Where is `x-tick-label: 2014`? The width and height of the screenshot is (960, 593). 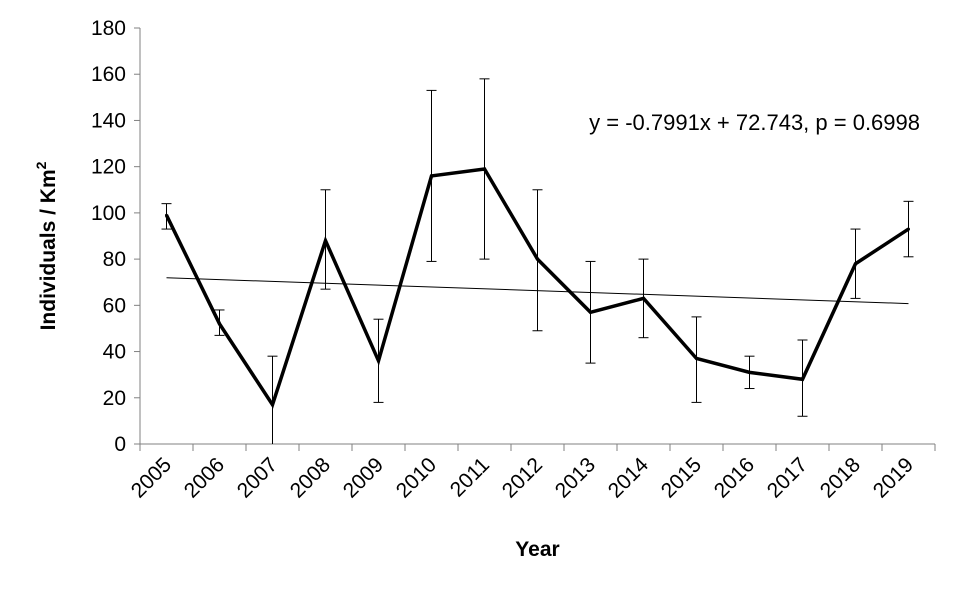 x-tick-label: 2014 is located at coordinates (629, 478).